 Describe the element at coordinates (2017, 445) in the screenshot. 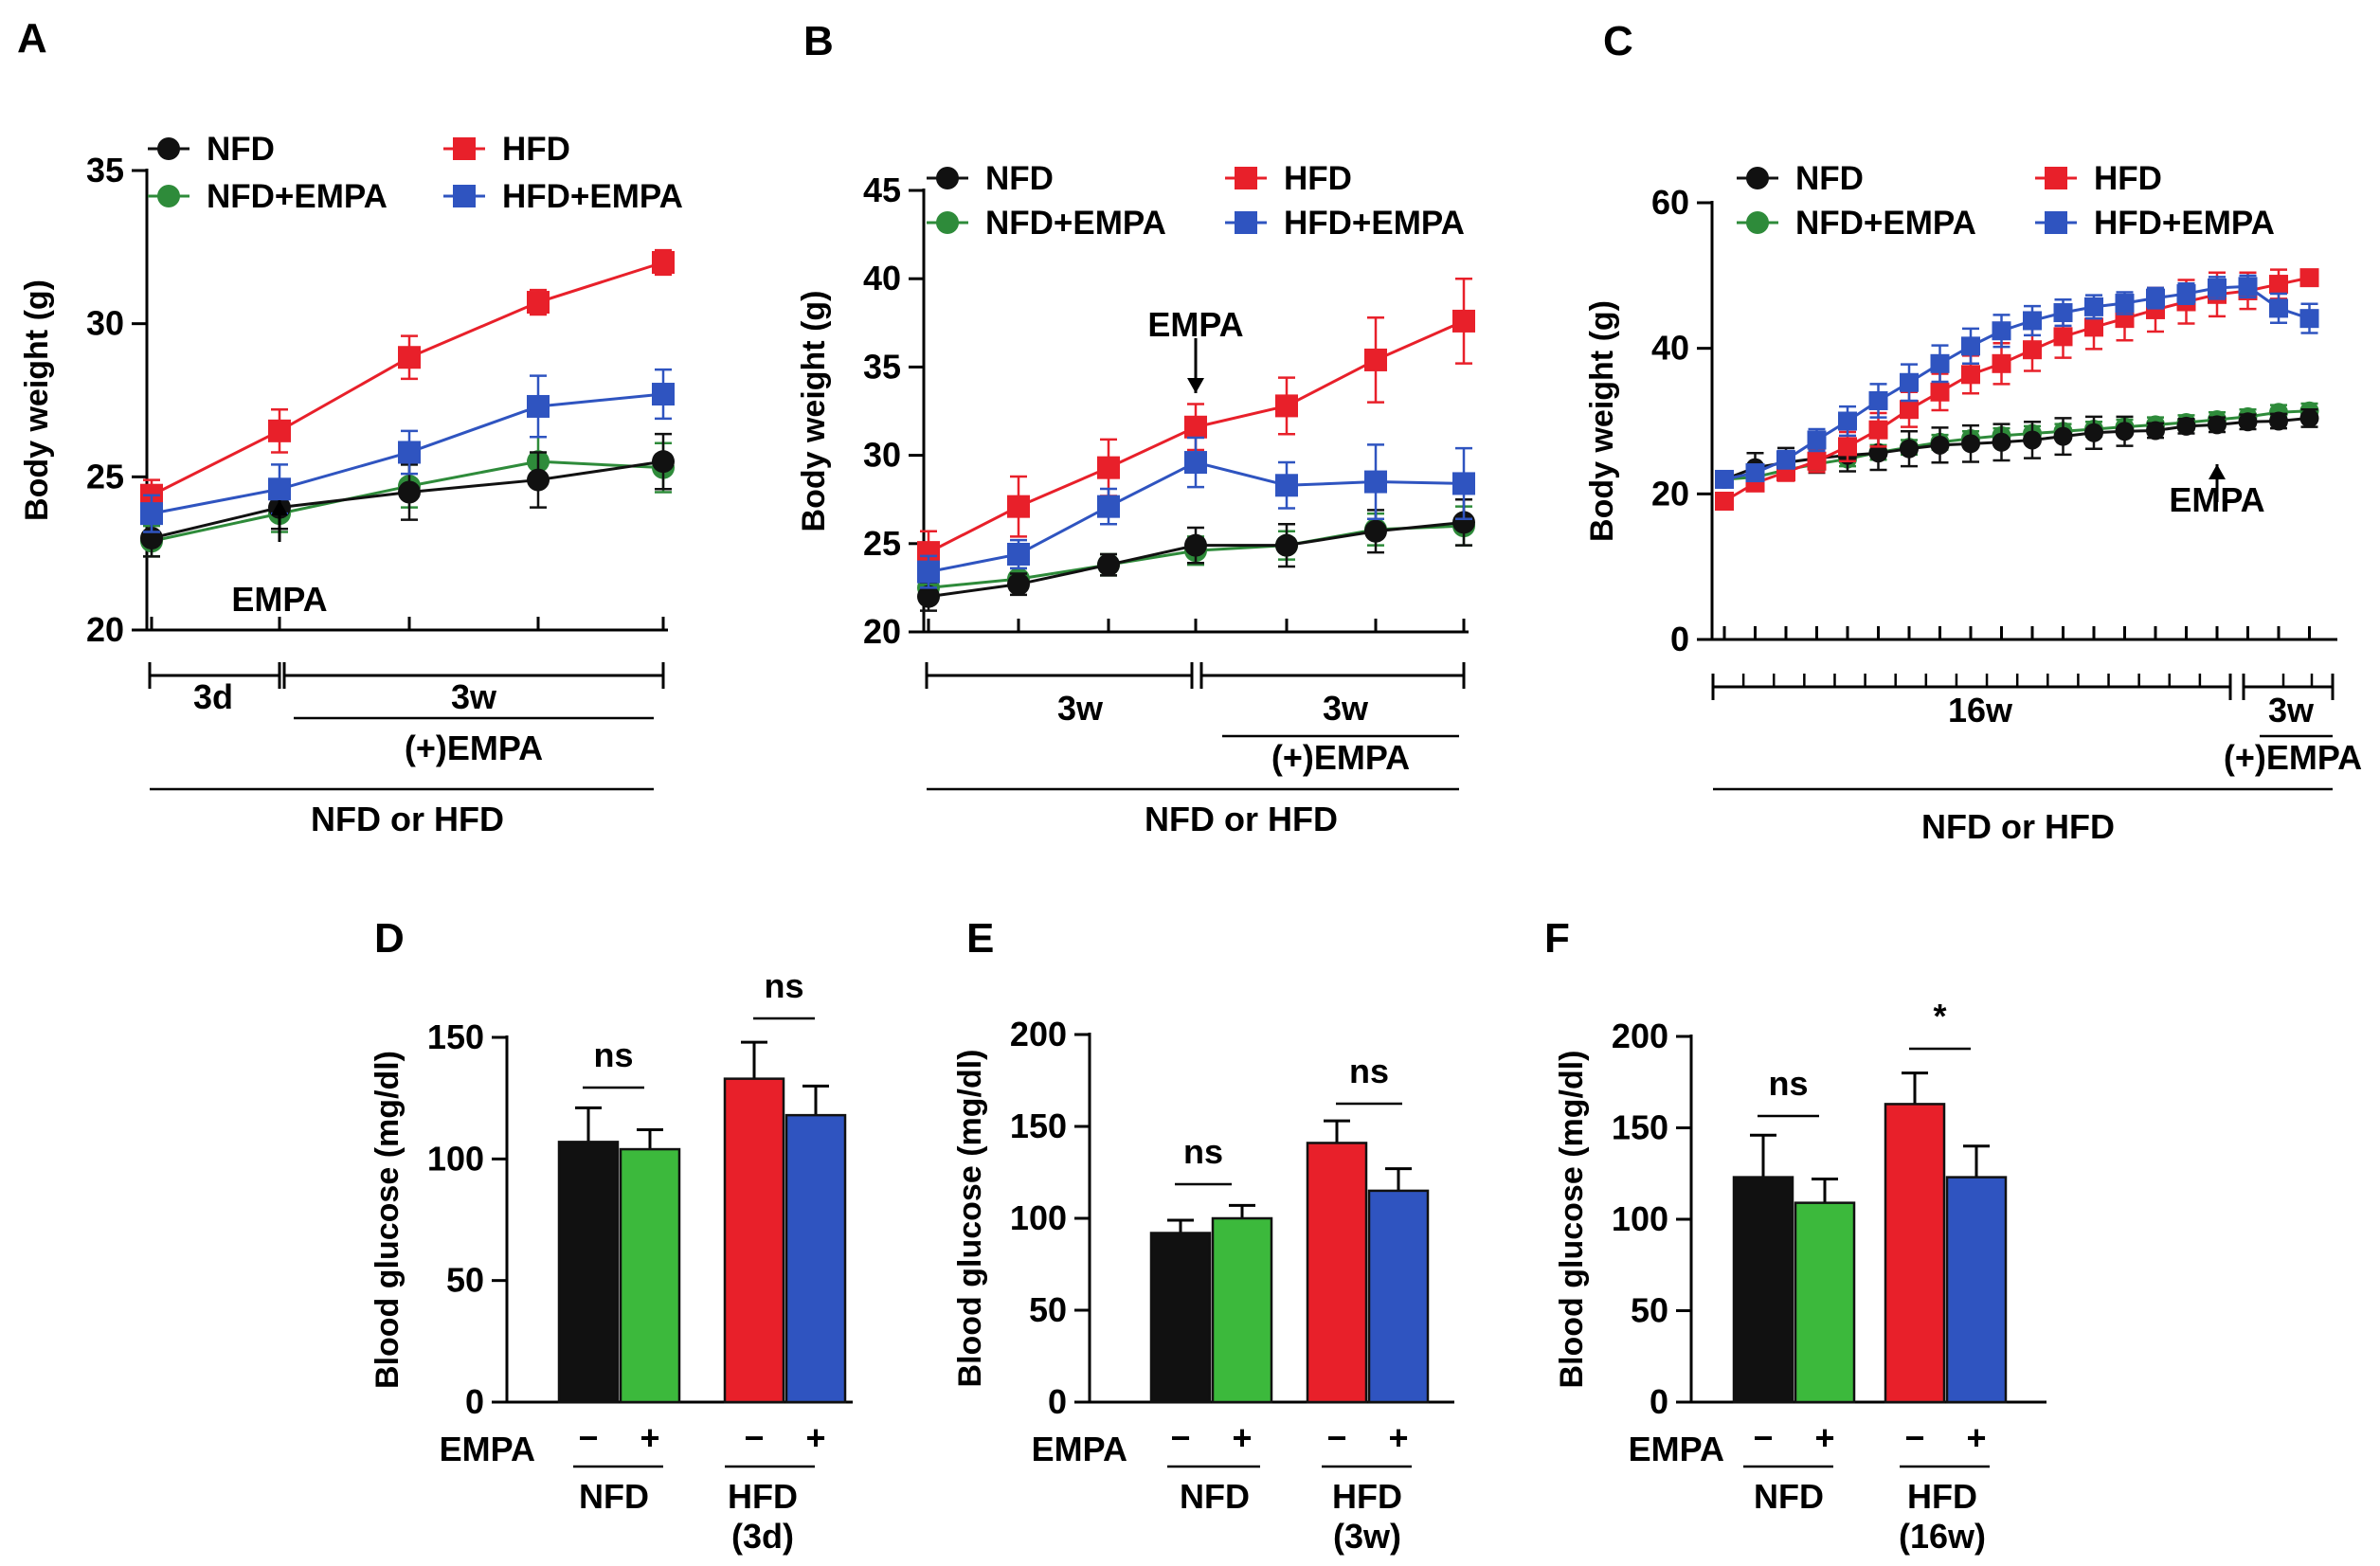

I see `series-nfd-plus-empa` at that location.